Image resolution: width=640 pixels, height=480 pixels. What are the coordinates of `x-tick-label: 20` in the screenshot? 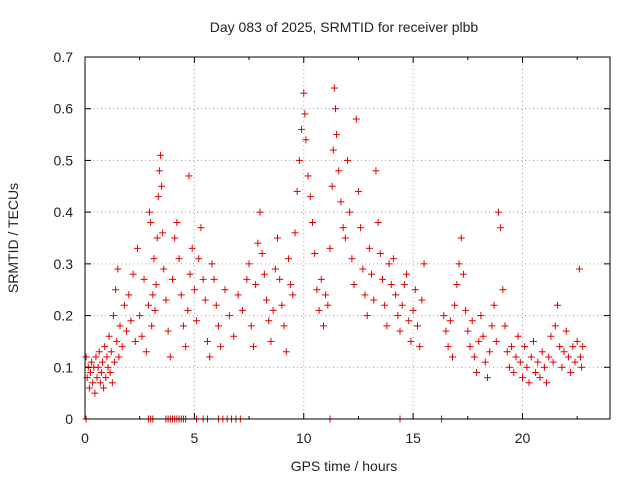 It's located at (523, 438).